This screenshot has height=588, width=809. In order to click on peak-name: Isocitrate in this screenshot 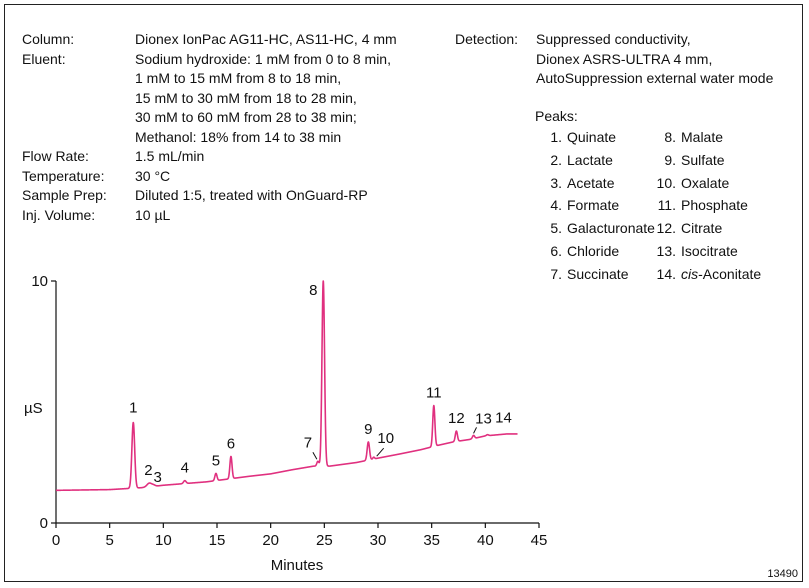, I will do `click(709, 251)`.